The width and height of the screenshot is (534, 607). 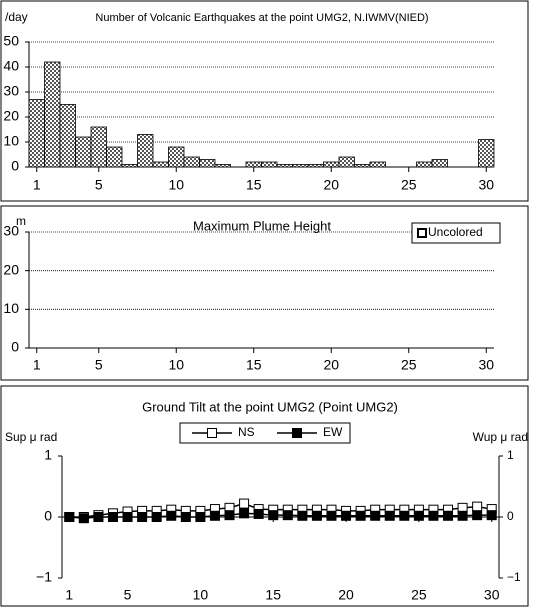 What do you see at coordinates (31, 437) in the screenshot?
I see `y-axis-label: Sup μ rad` at bounding box center [31, 437].